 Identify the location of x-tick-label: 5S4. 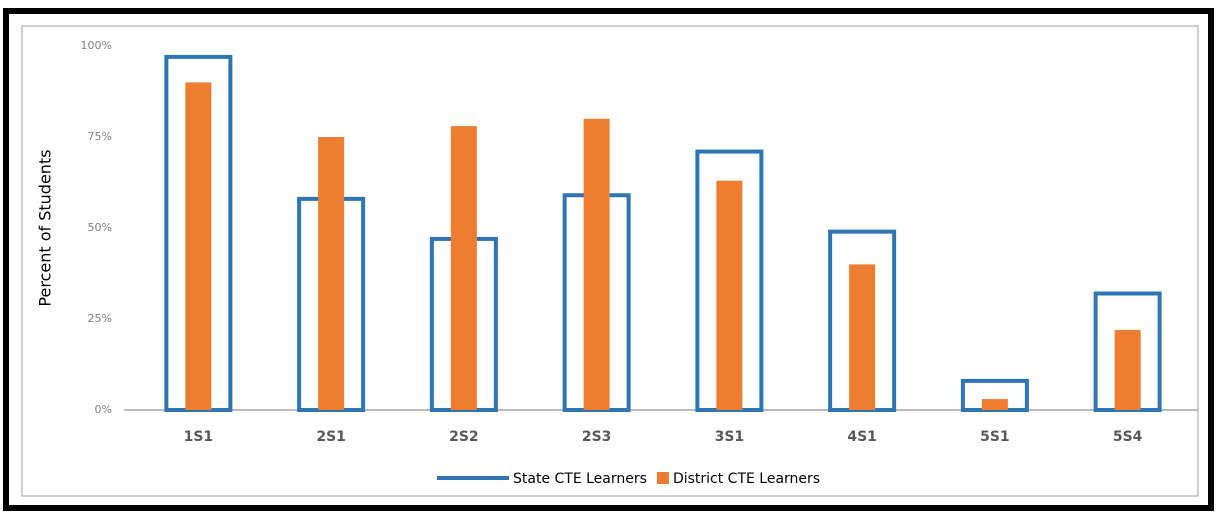
(1128, 437).